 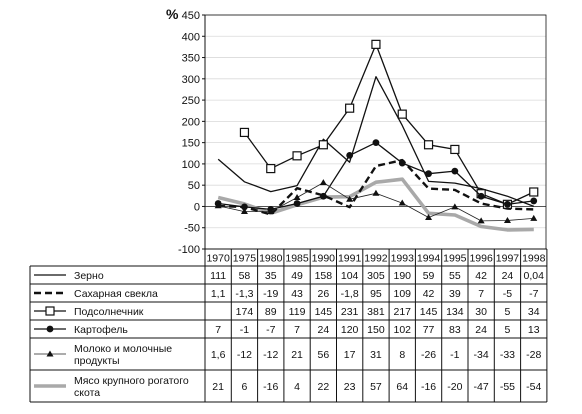 I want to click on category-label: 1970, so click(x=218, y=259).